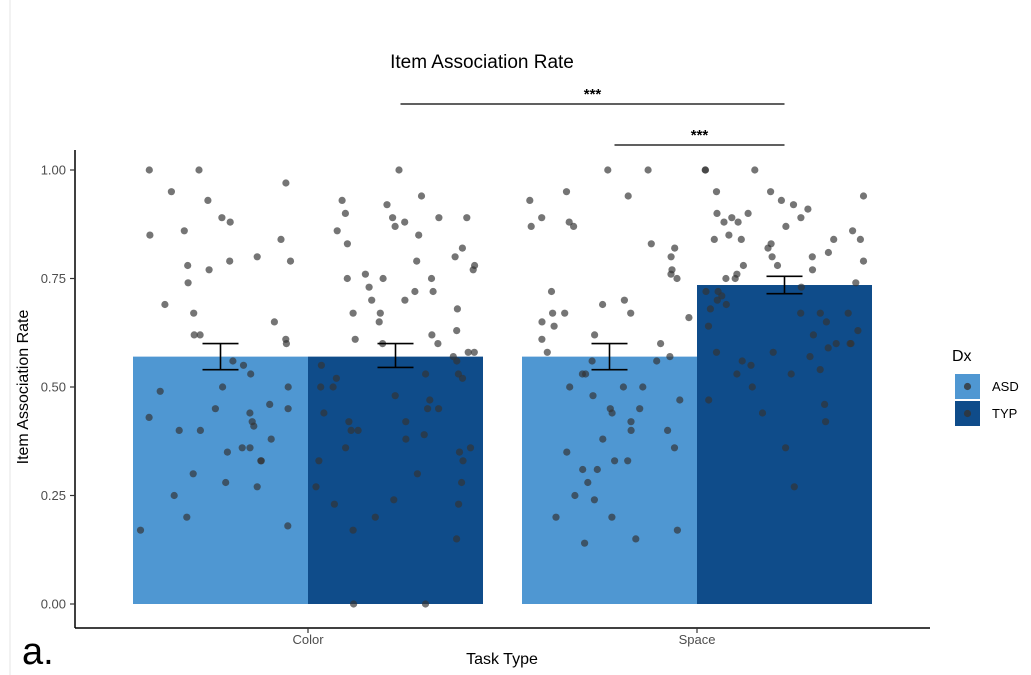  I want to click on error-bars-layer, so click(502, 323).